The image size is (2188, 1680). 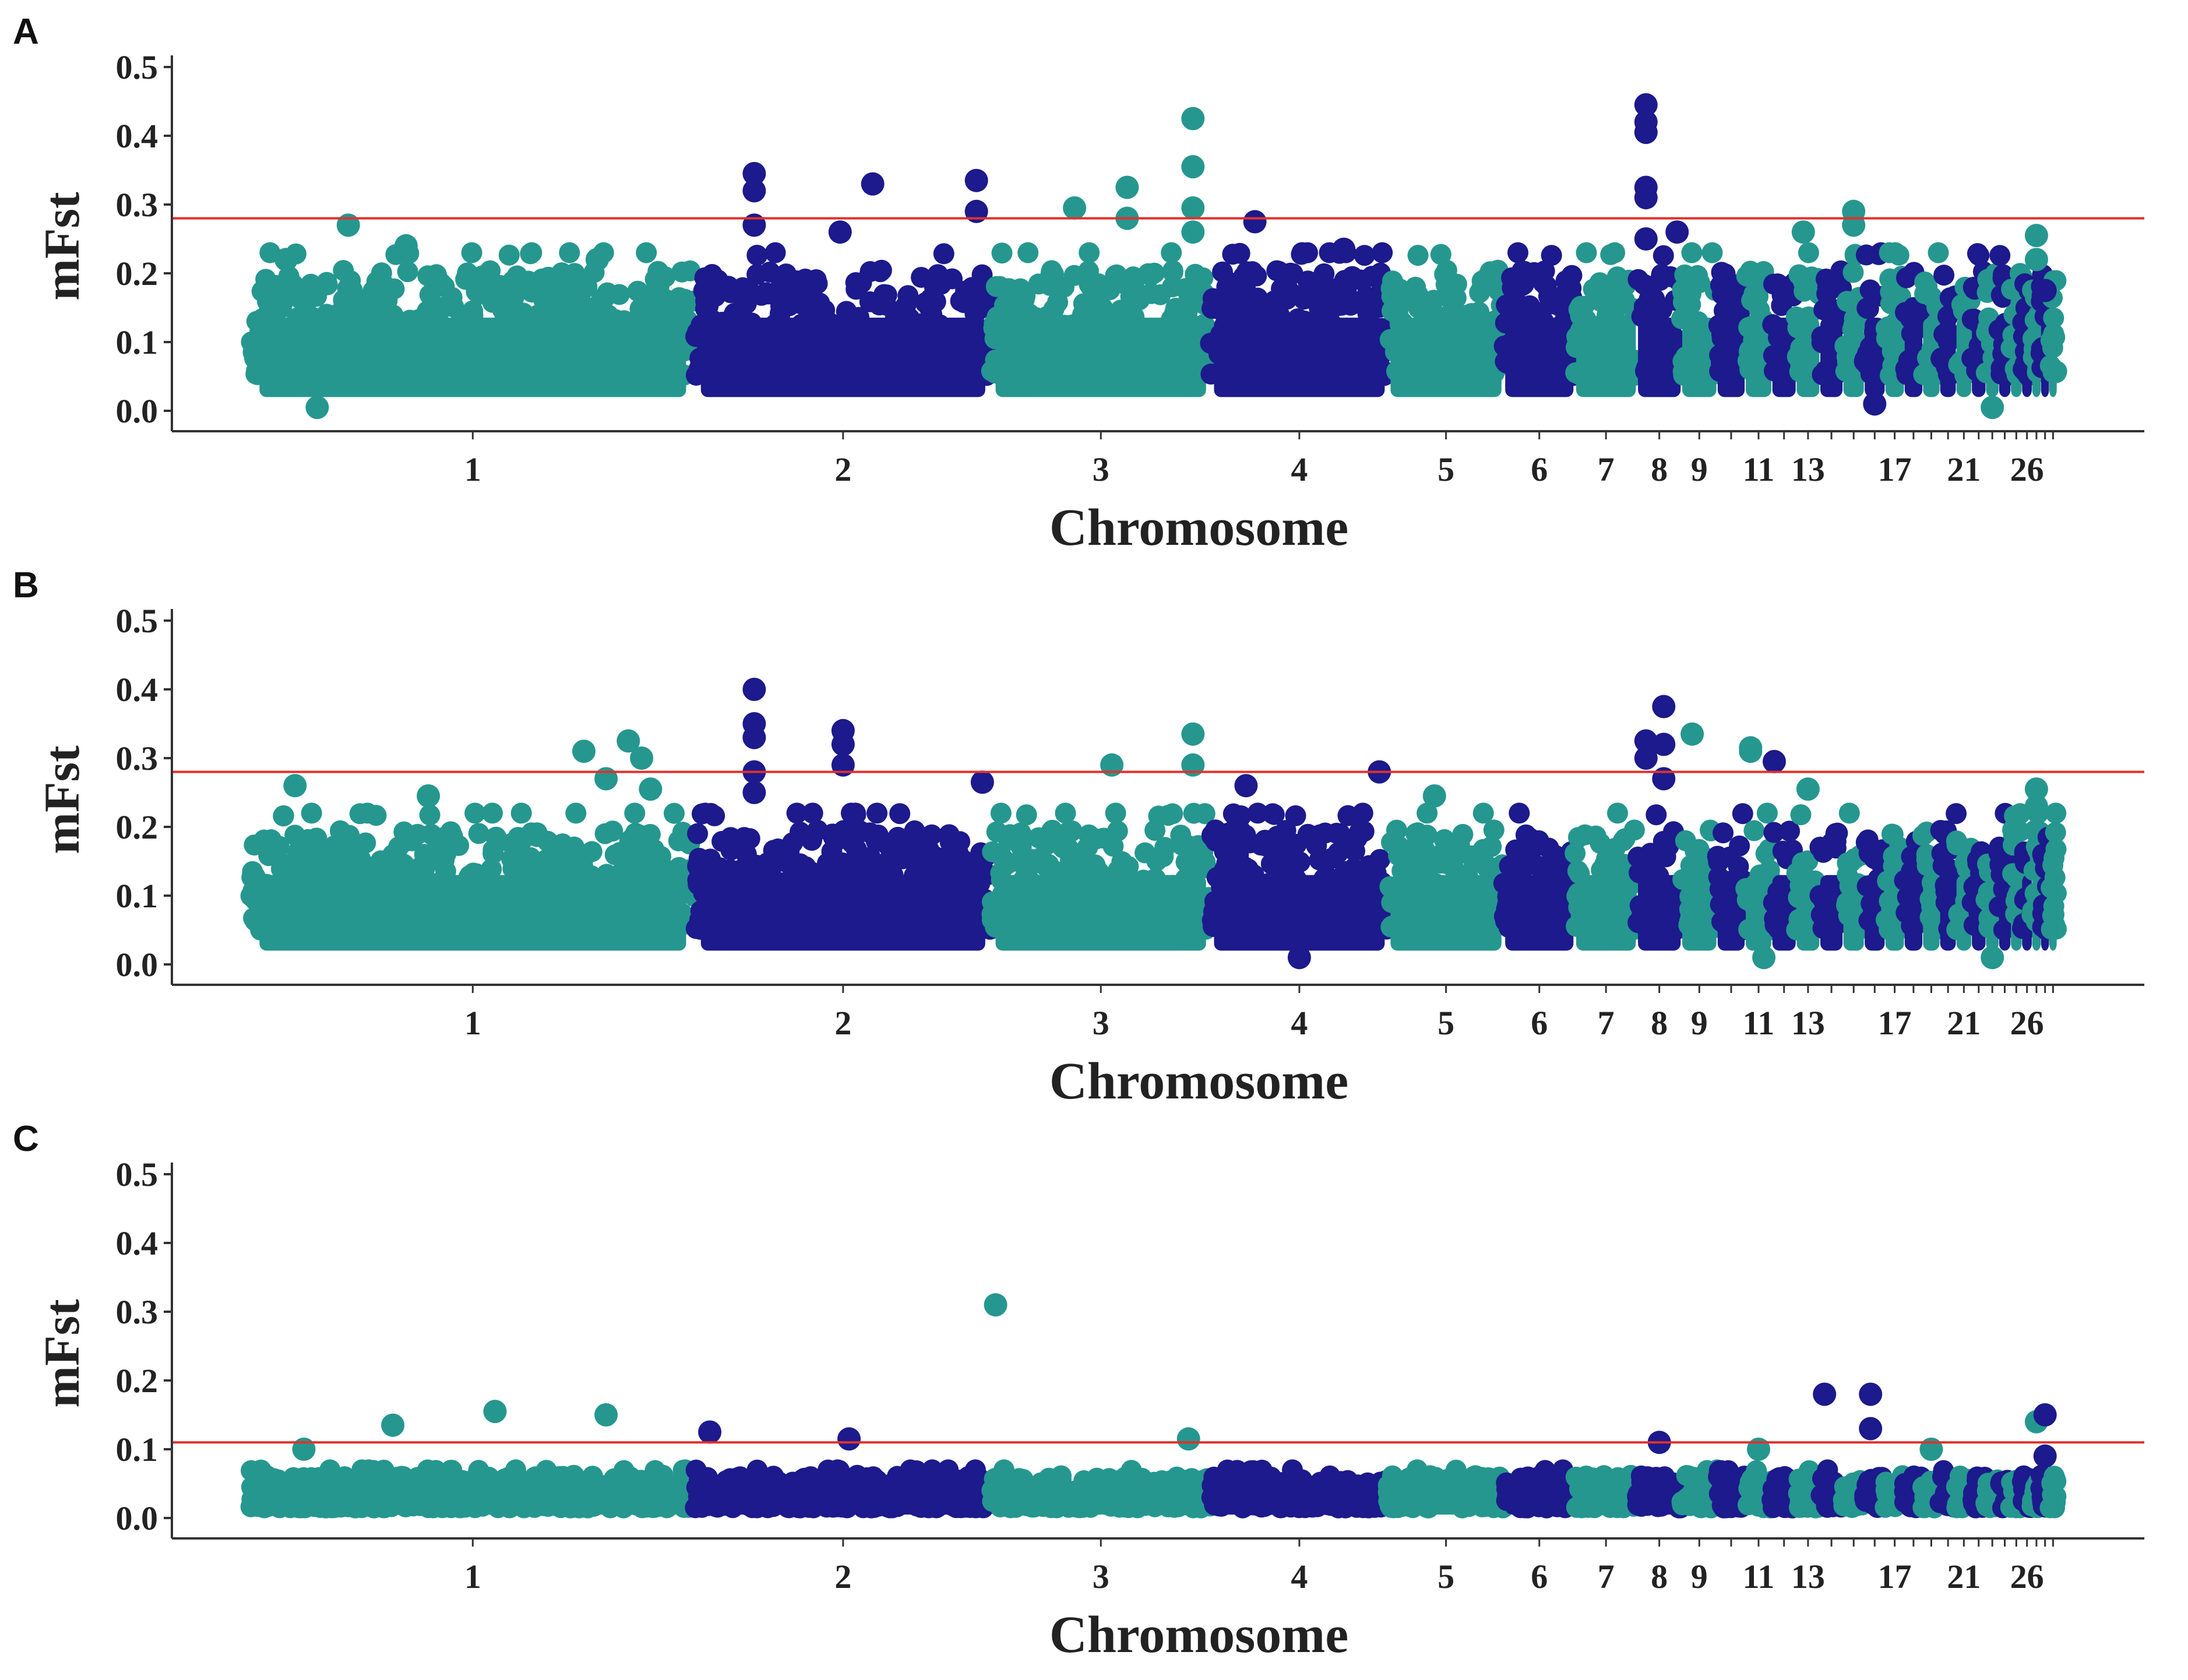 I want to click on x-tick-label: 5, so click(x=1445, y=469).